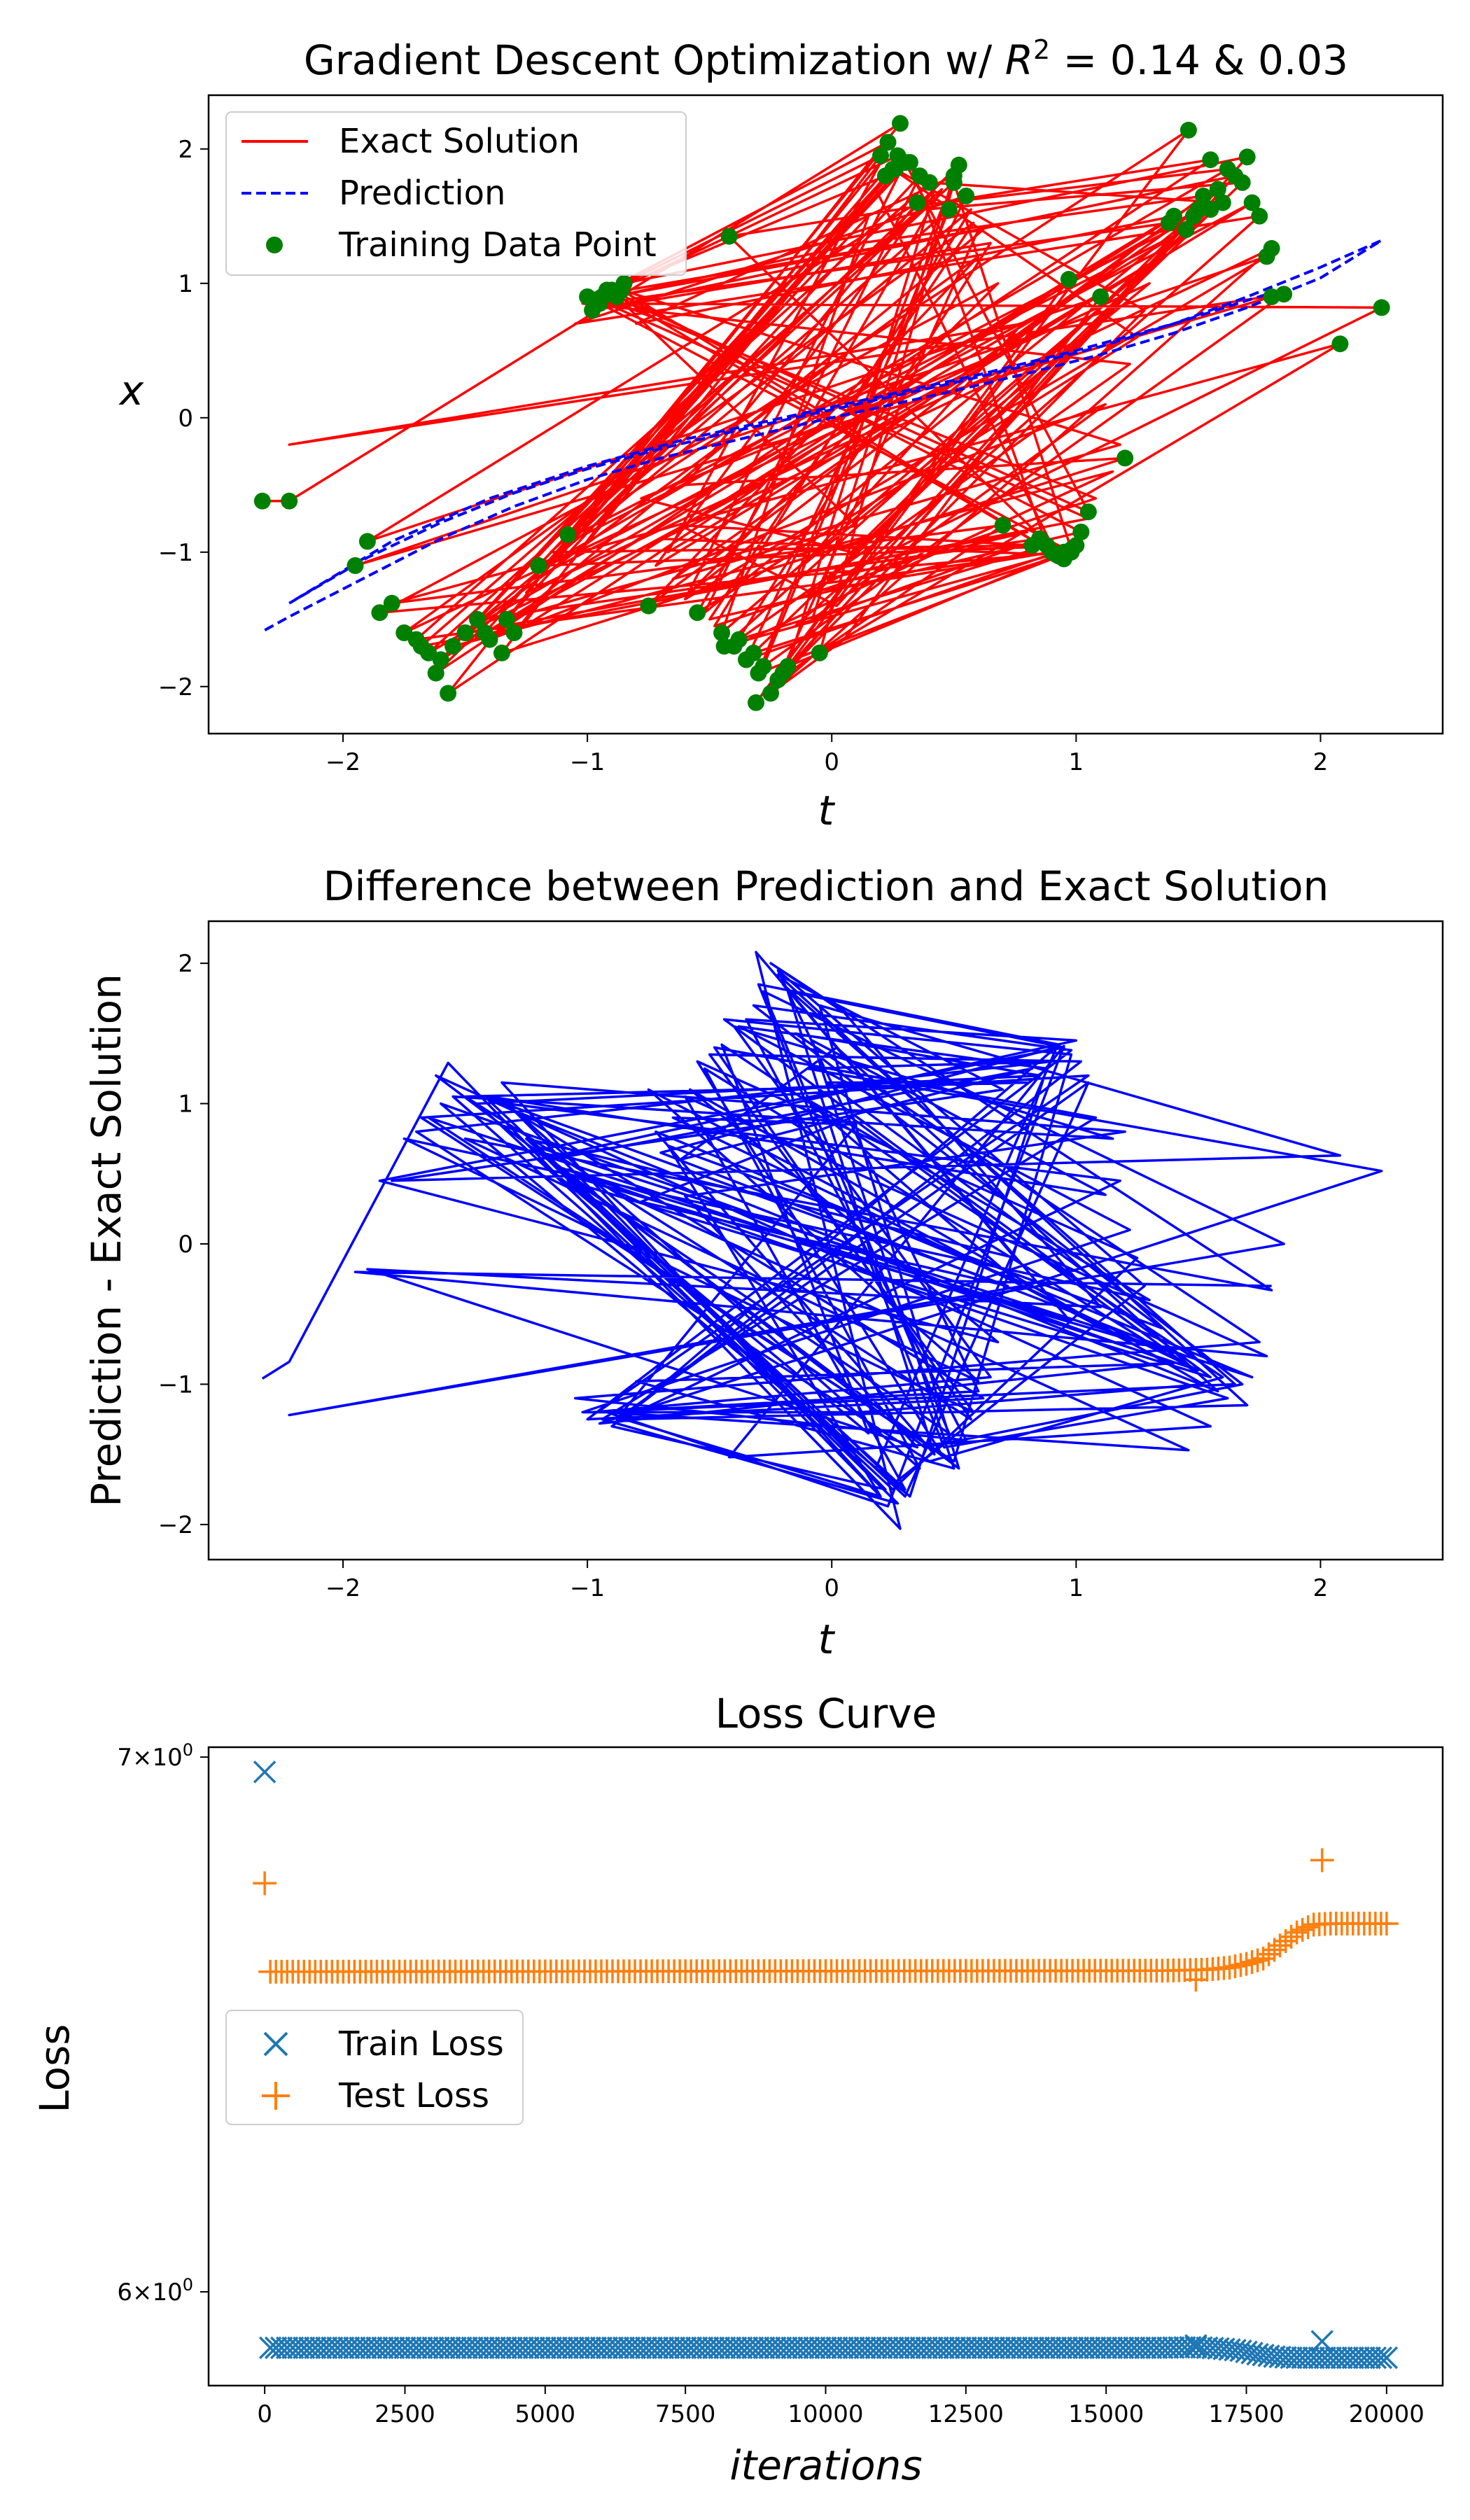  I want to click on x-tick-label: 20000, so click(1386, 2414).